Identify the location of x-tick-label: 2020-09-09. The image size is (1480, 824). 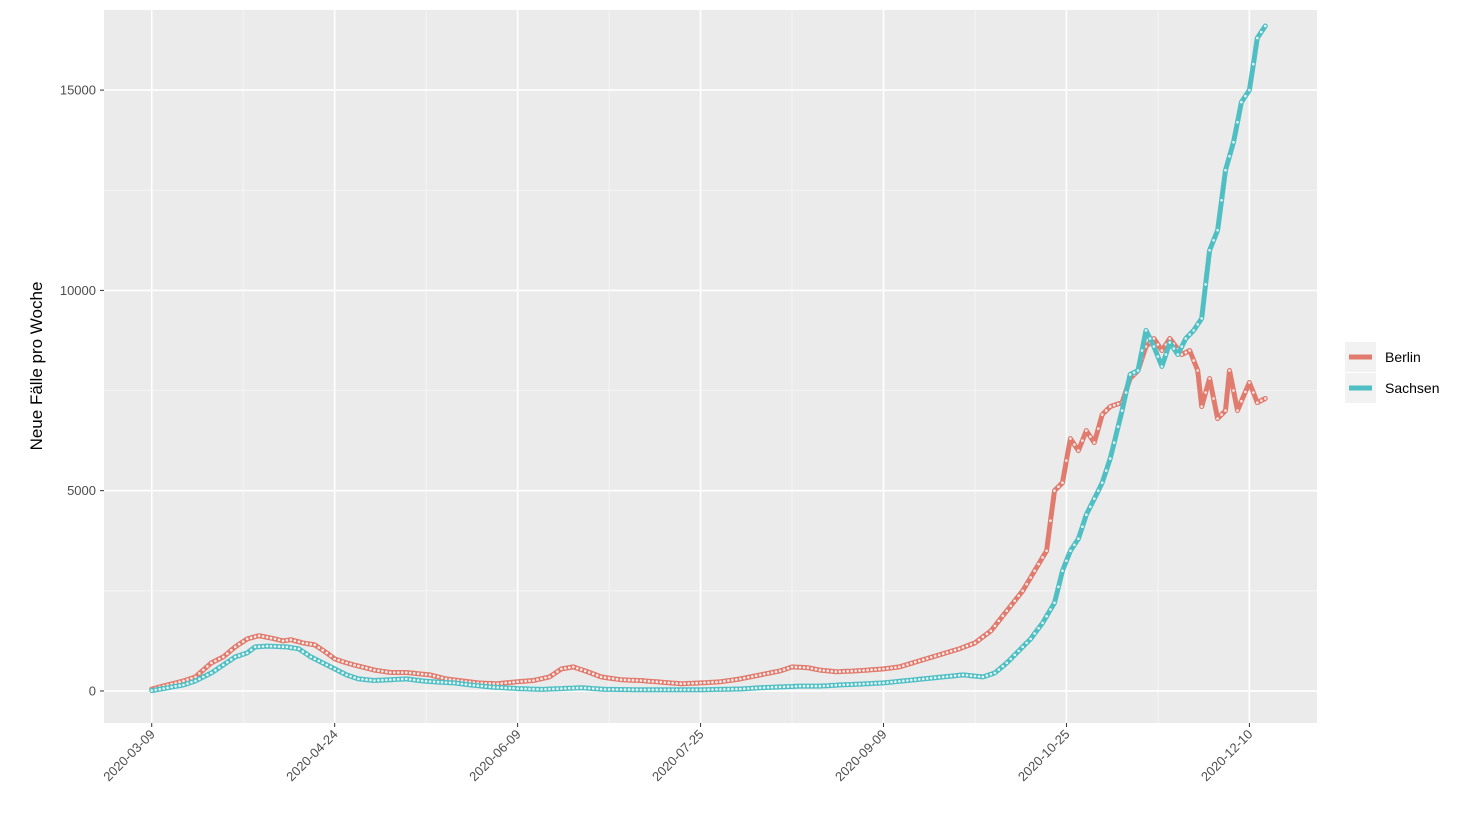
(861, 756).